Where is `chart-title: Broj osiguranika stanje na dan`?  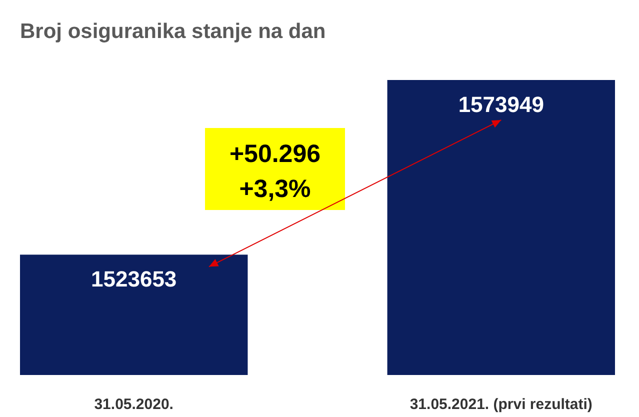 chart-title: Broj osiguranika stanje na dan is located at coordinates (173, 31).